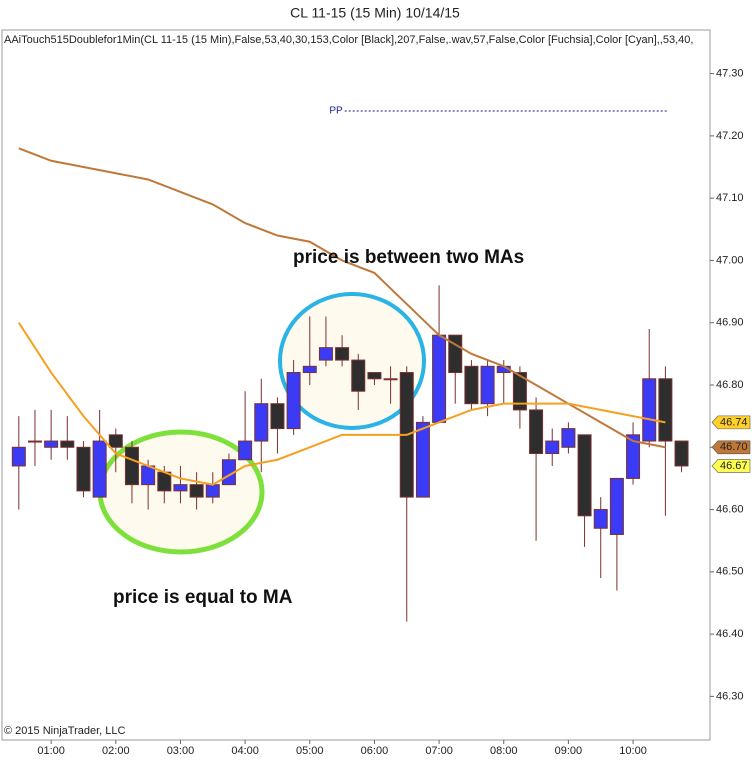 This screenshot has width=756, height=784. Describe the element at coordinates (439, 751) in the screenshot. I see `x-tick-label: 07:00` at that location.